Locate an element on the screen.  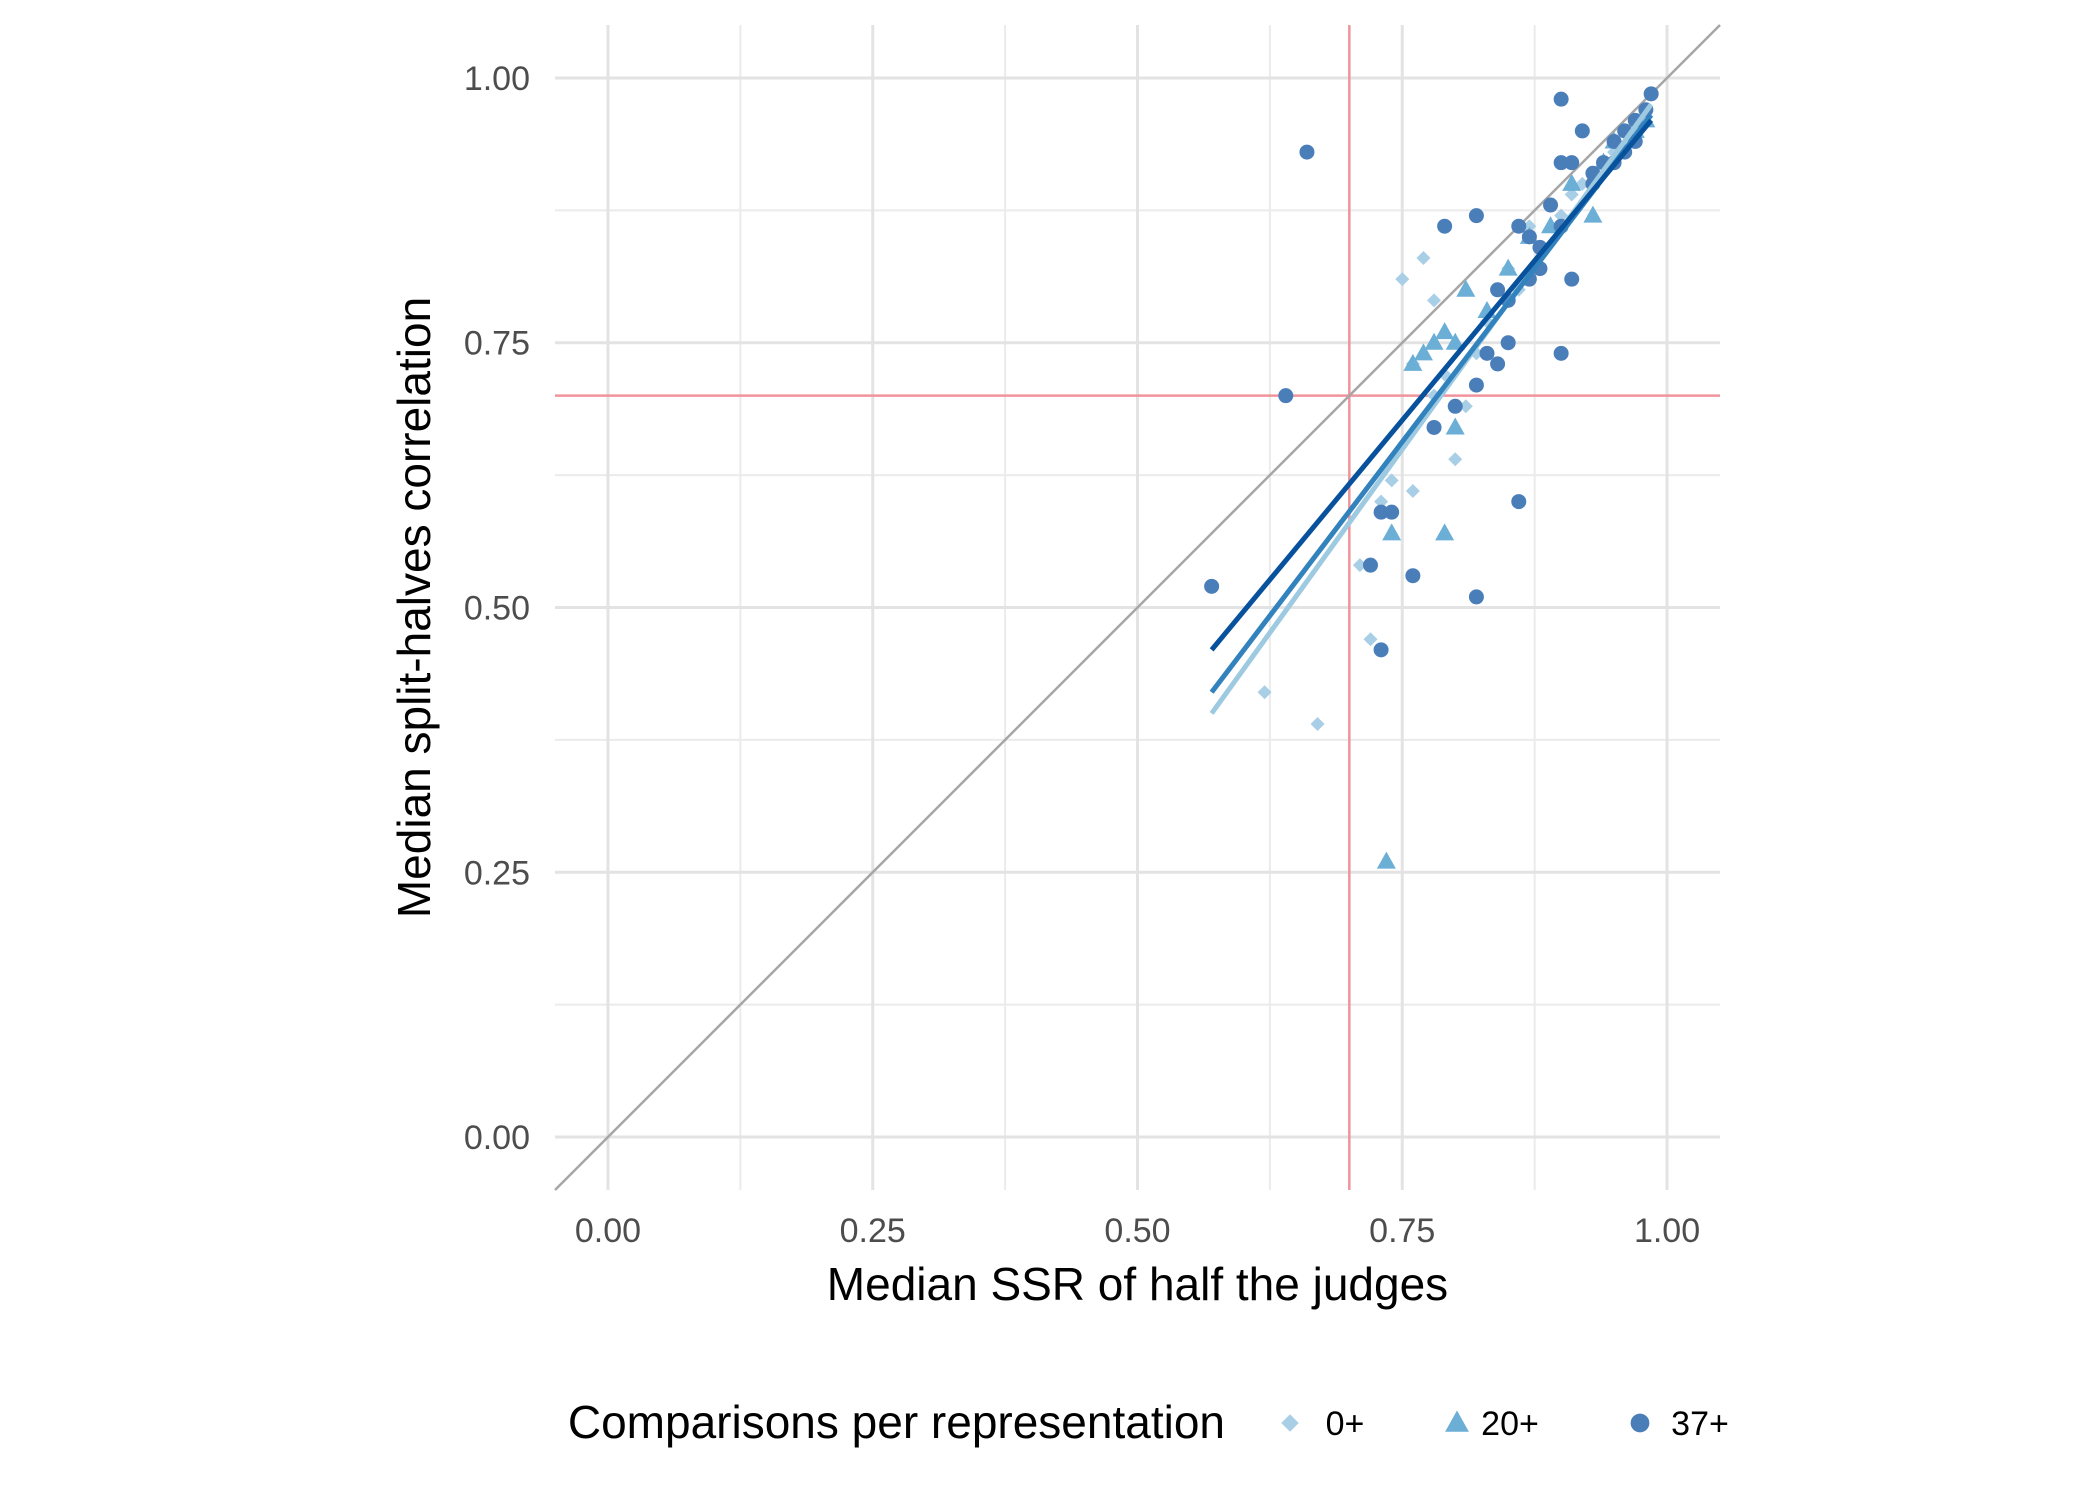
trend-lines is located at coordinates (1431, 408).